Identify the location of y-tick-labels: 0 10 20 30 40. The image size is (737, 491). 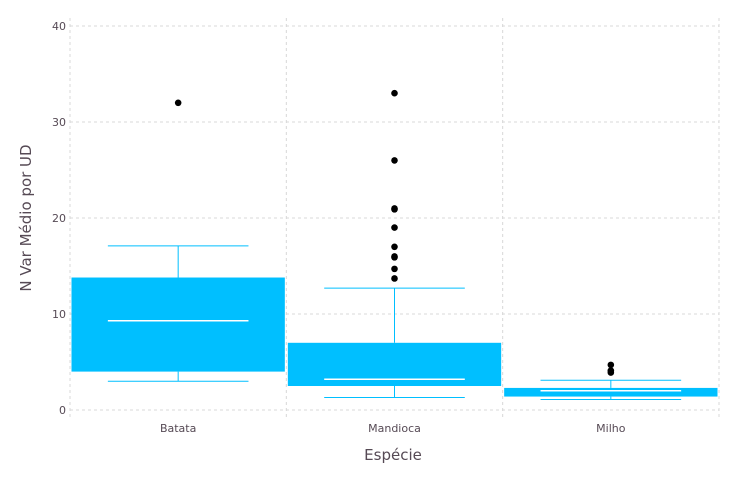
(59, 218).